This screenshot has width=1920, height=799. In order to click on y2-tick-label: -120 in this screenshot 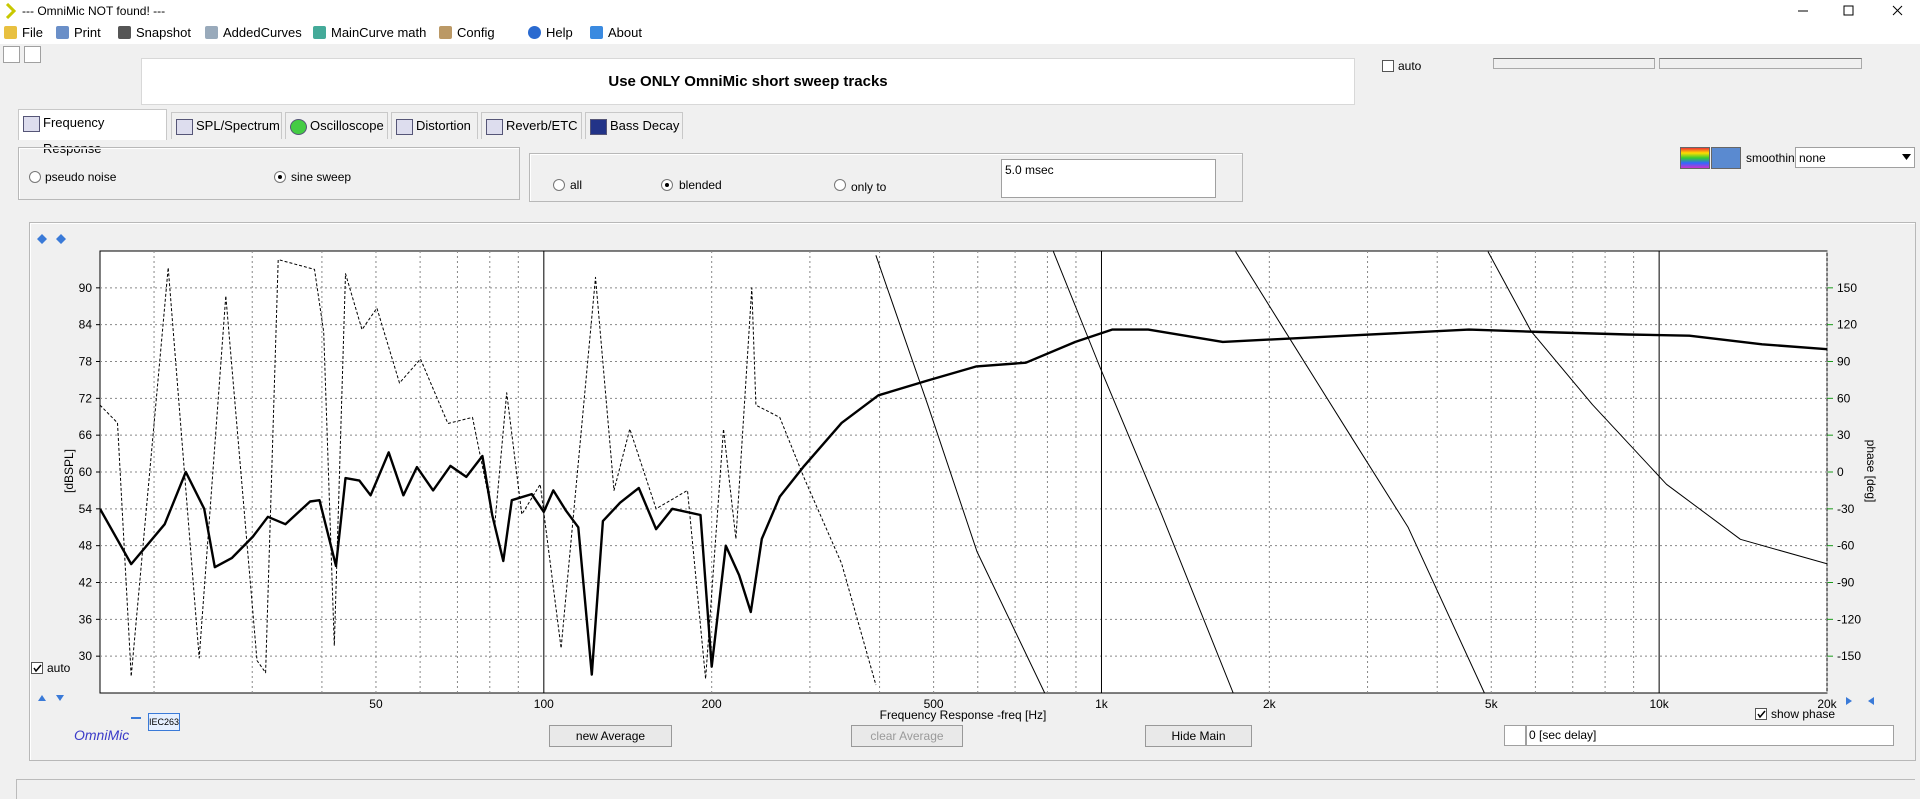, I will do `click(1849, 619)`.